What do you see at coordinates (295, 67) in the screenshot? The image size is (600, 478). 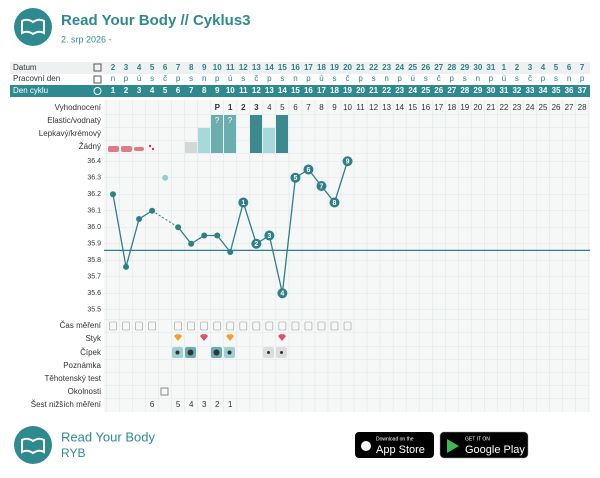 I see `date: 16` at bounding box center [295, 67].